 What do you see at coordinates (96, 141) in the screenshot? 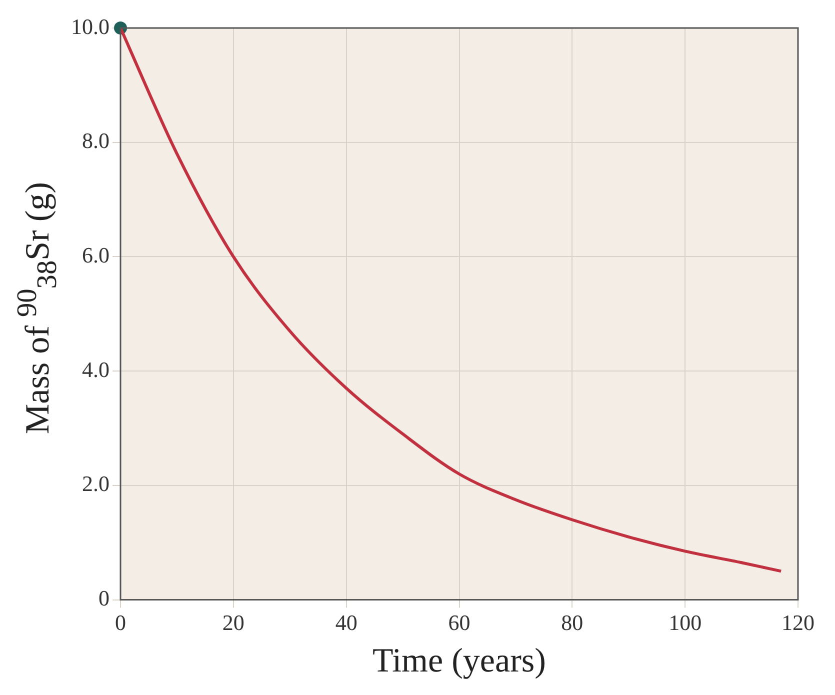
I see `y-tick-label: 8.0` at bounding box center [96, 141].